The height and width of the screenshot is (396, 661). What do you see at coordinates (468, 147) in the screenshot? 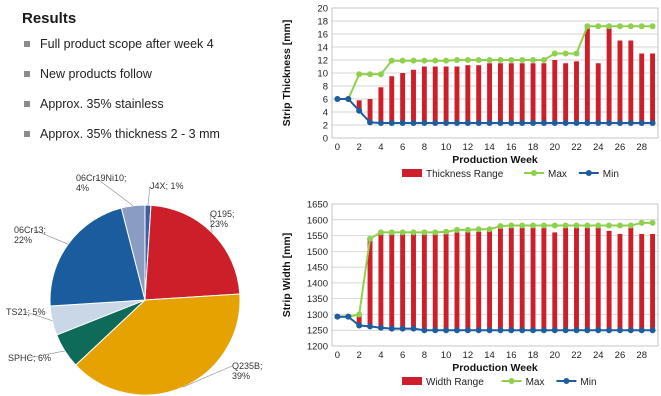
I see `x-tick-label: 12` at bounding box center [468, 147].